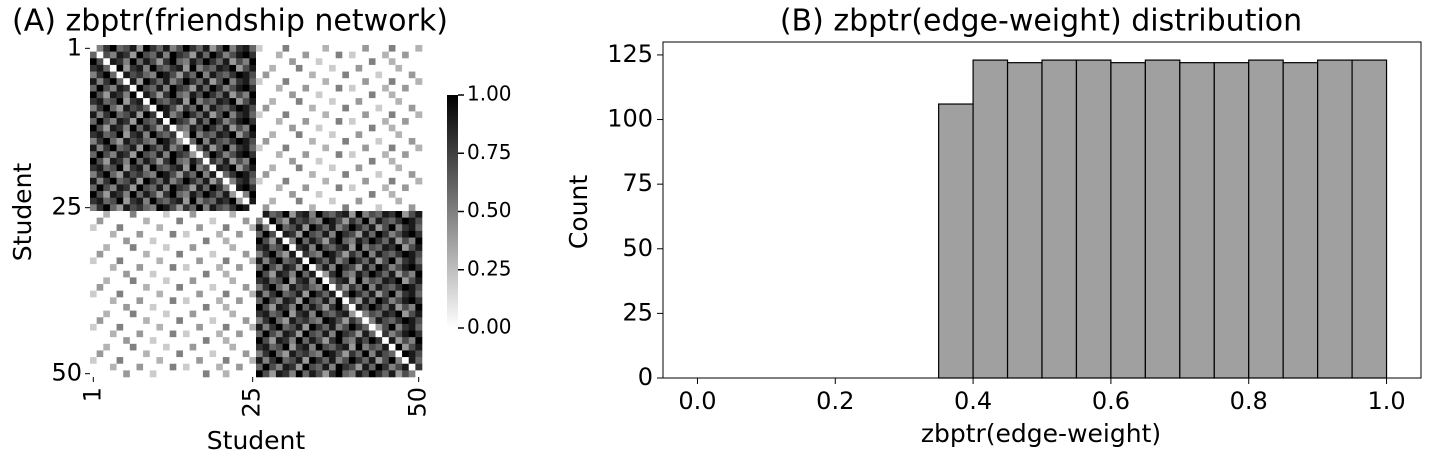  Describe the element at coordinates (637, 183) in the screenshot. I see `y-tick-label: 75` at that location.